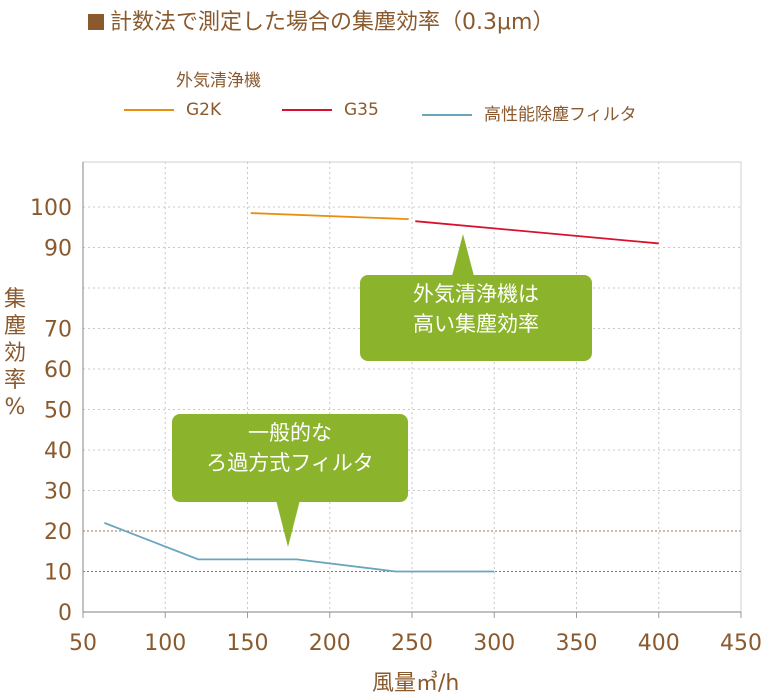  I want to click on legend-group-title: 外気清浄機, so click(218, 81).